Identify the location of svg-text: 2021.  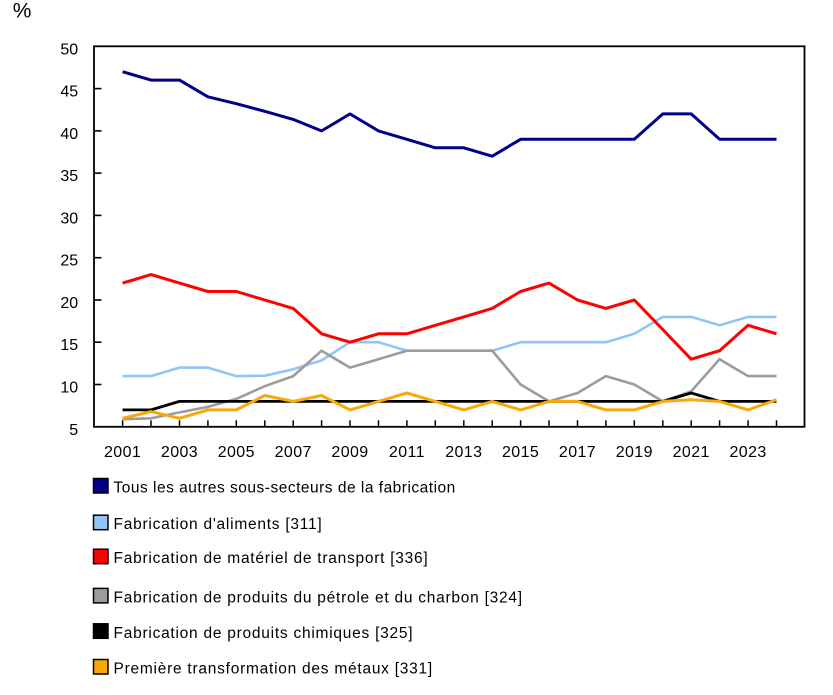
(691, 452).